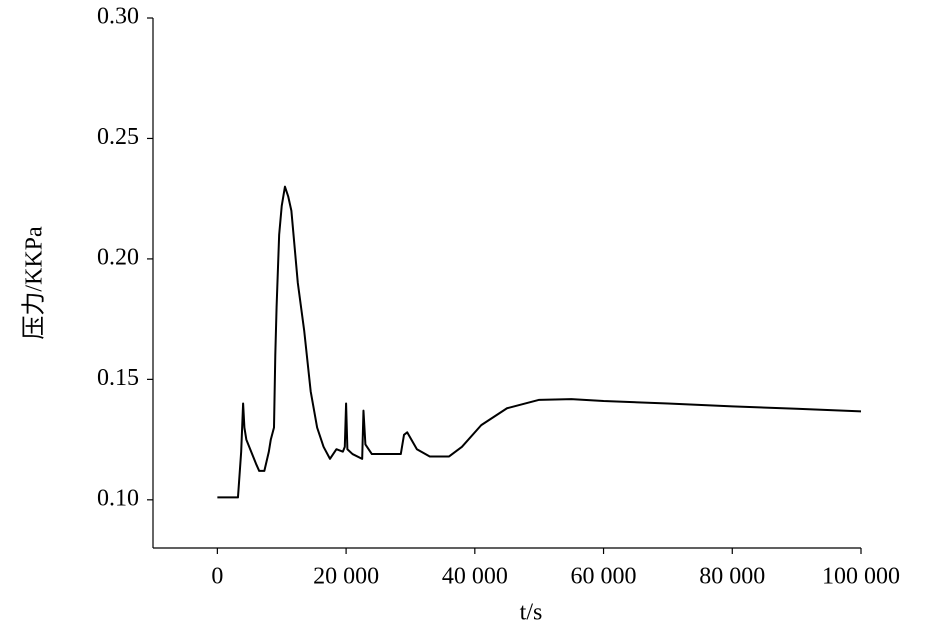 The height and width of the screenshot is (637, 940). Describe the element at coordinates (118, 498) in the screenshot. I see `y-tick-label: 0.10` at that location.